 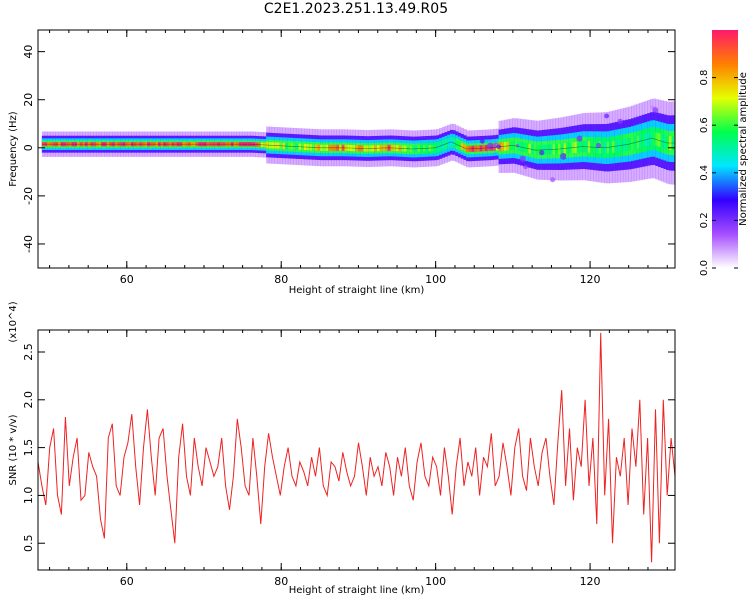 I want to click on line-x-tick-label: 60, so click(x=127, y=581).